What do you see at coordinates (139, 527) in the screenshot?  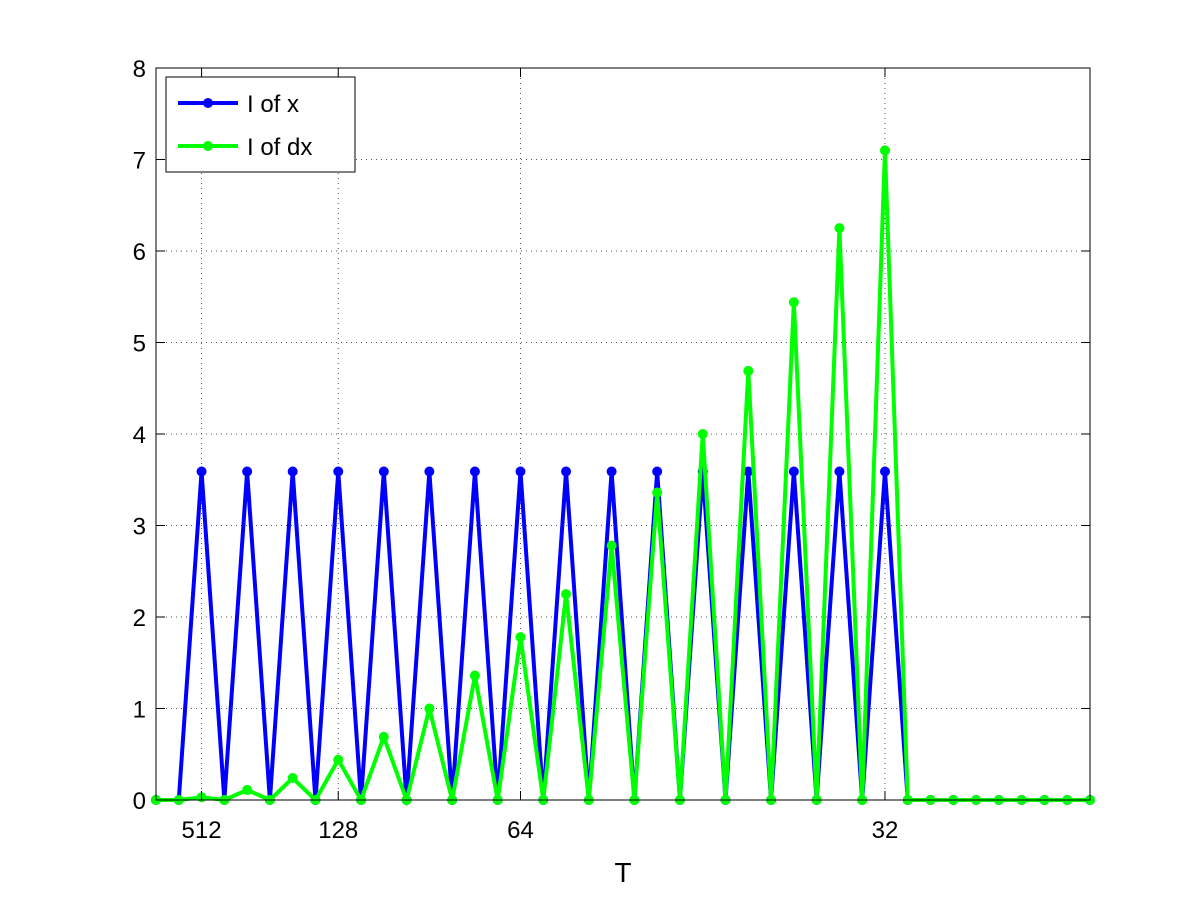 I see `y-tick-label: 3` at bounding box center [139, 527].